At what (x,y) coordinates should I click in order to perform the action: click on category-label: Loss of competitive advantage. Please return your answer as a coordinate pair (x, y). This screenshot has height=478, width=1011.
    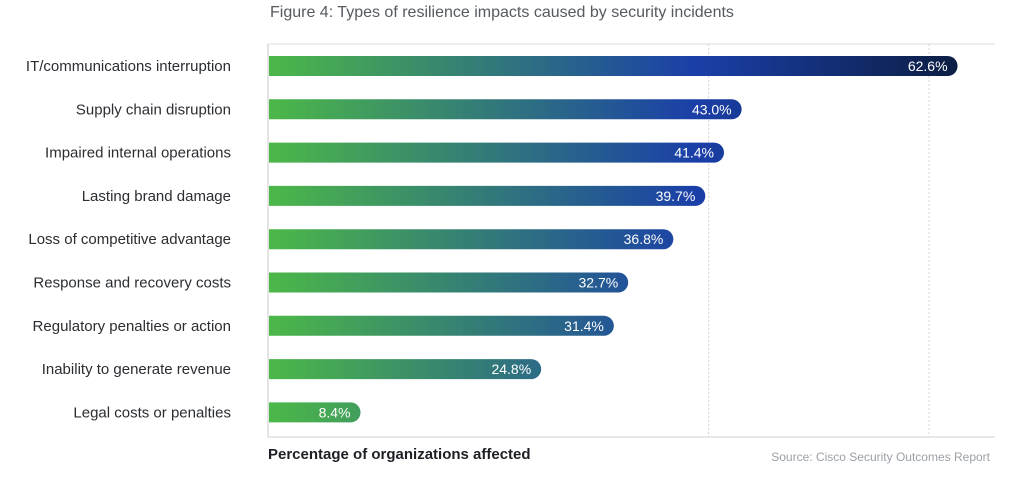
    Looking at the image, I should click on (129, 239).